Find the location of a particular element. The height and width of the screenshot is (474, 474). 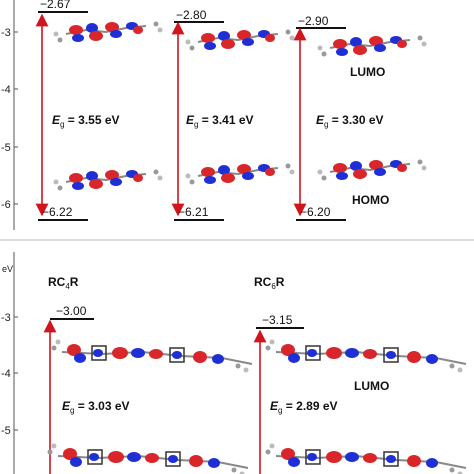

top-column-3: −2.90 LUMO Eg = 3.30 eV HOMO −6.20 is located at coordinates (360, 117).